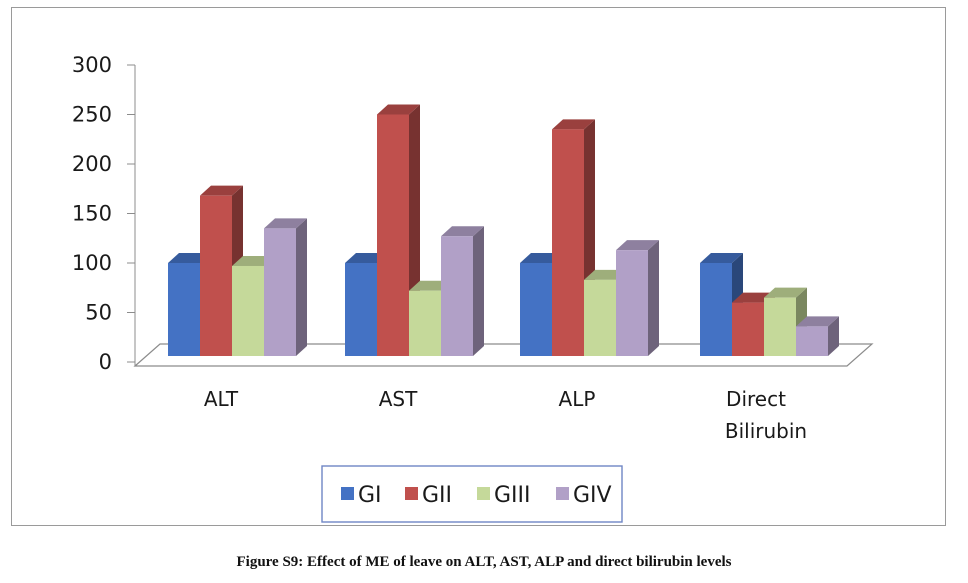  What do you see at coordinates (592, 495) in the screenshot?
I see `legend-label-giv: GIV` at bounding box center [592, 495].